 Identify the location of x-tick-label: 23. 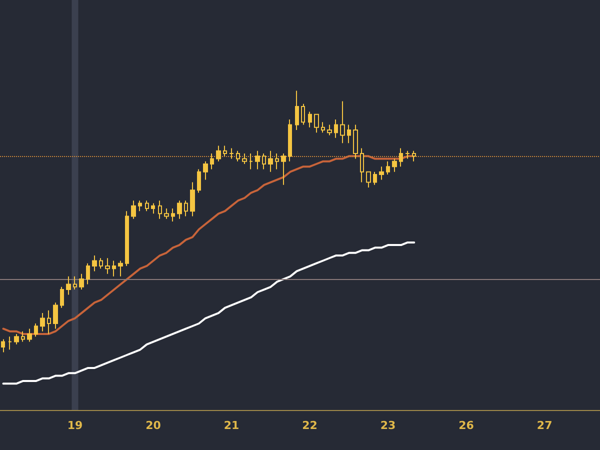
(388, 425).